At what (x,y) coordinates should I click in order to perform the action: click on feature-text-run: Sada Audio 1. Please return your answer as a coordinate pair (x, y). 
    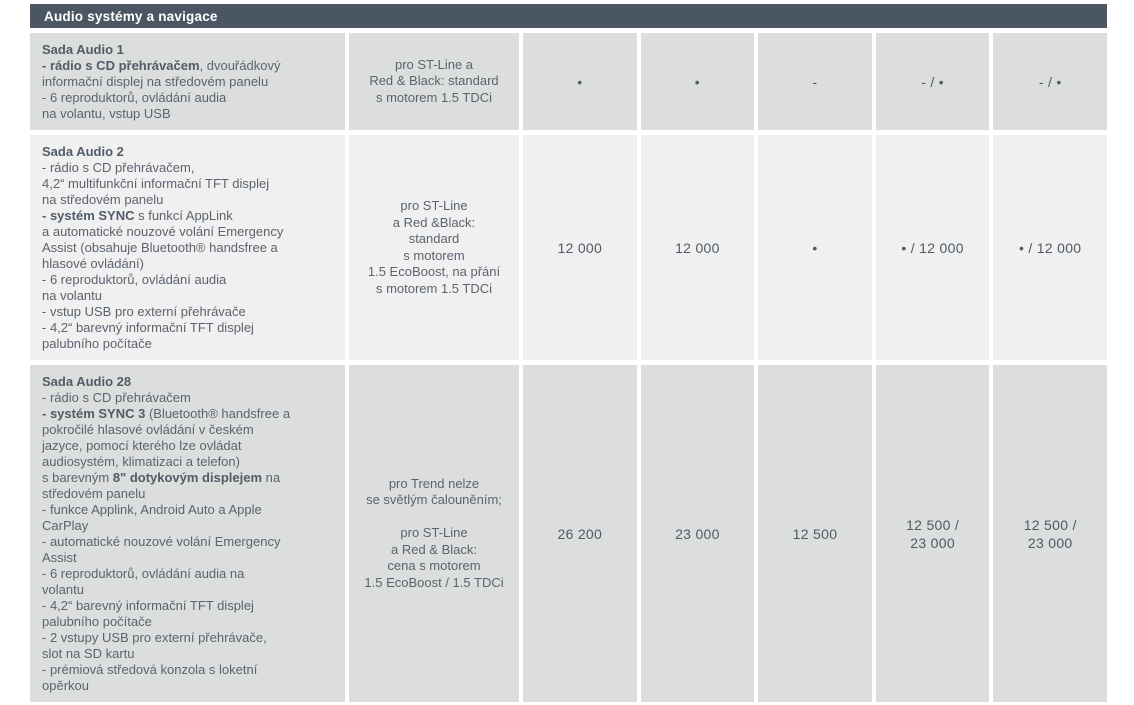
    Looking at the image, I should click on (83, 49).